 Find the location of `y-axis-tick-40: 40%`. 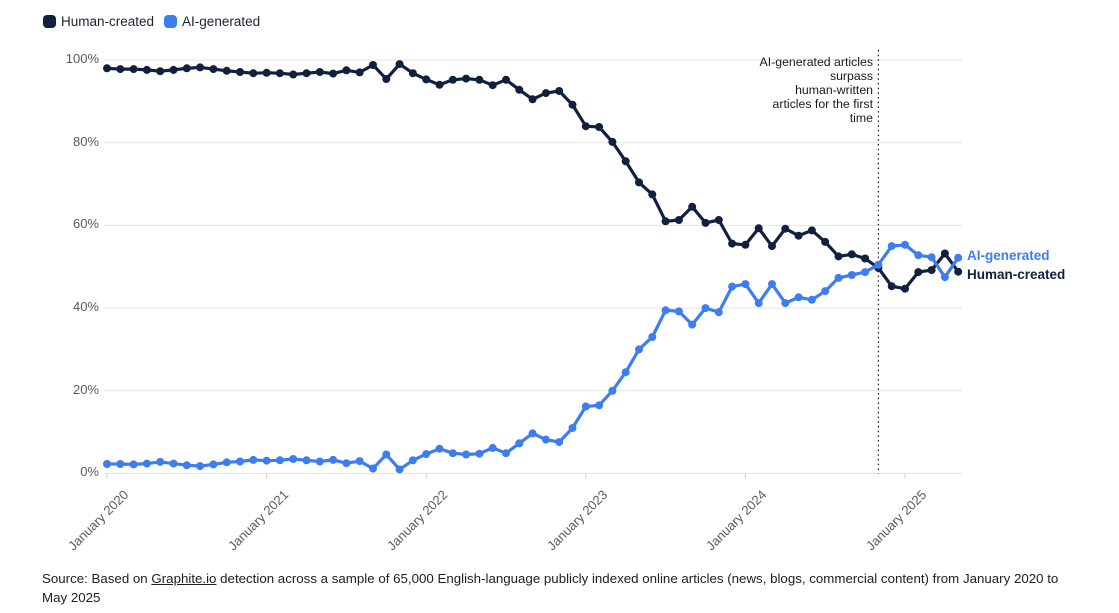

y-axis-tick-40: 40% is located at coordinates (85, 306).